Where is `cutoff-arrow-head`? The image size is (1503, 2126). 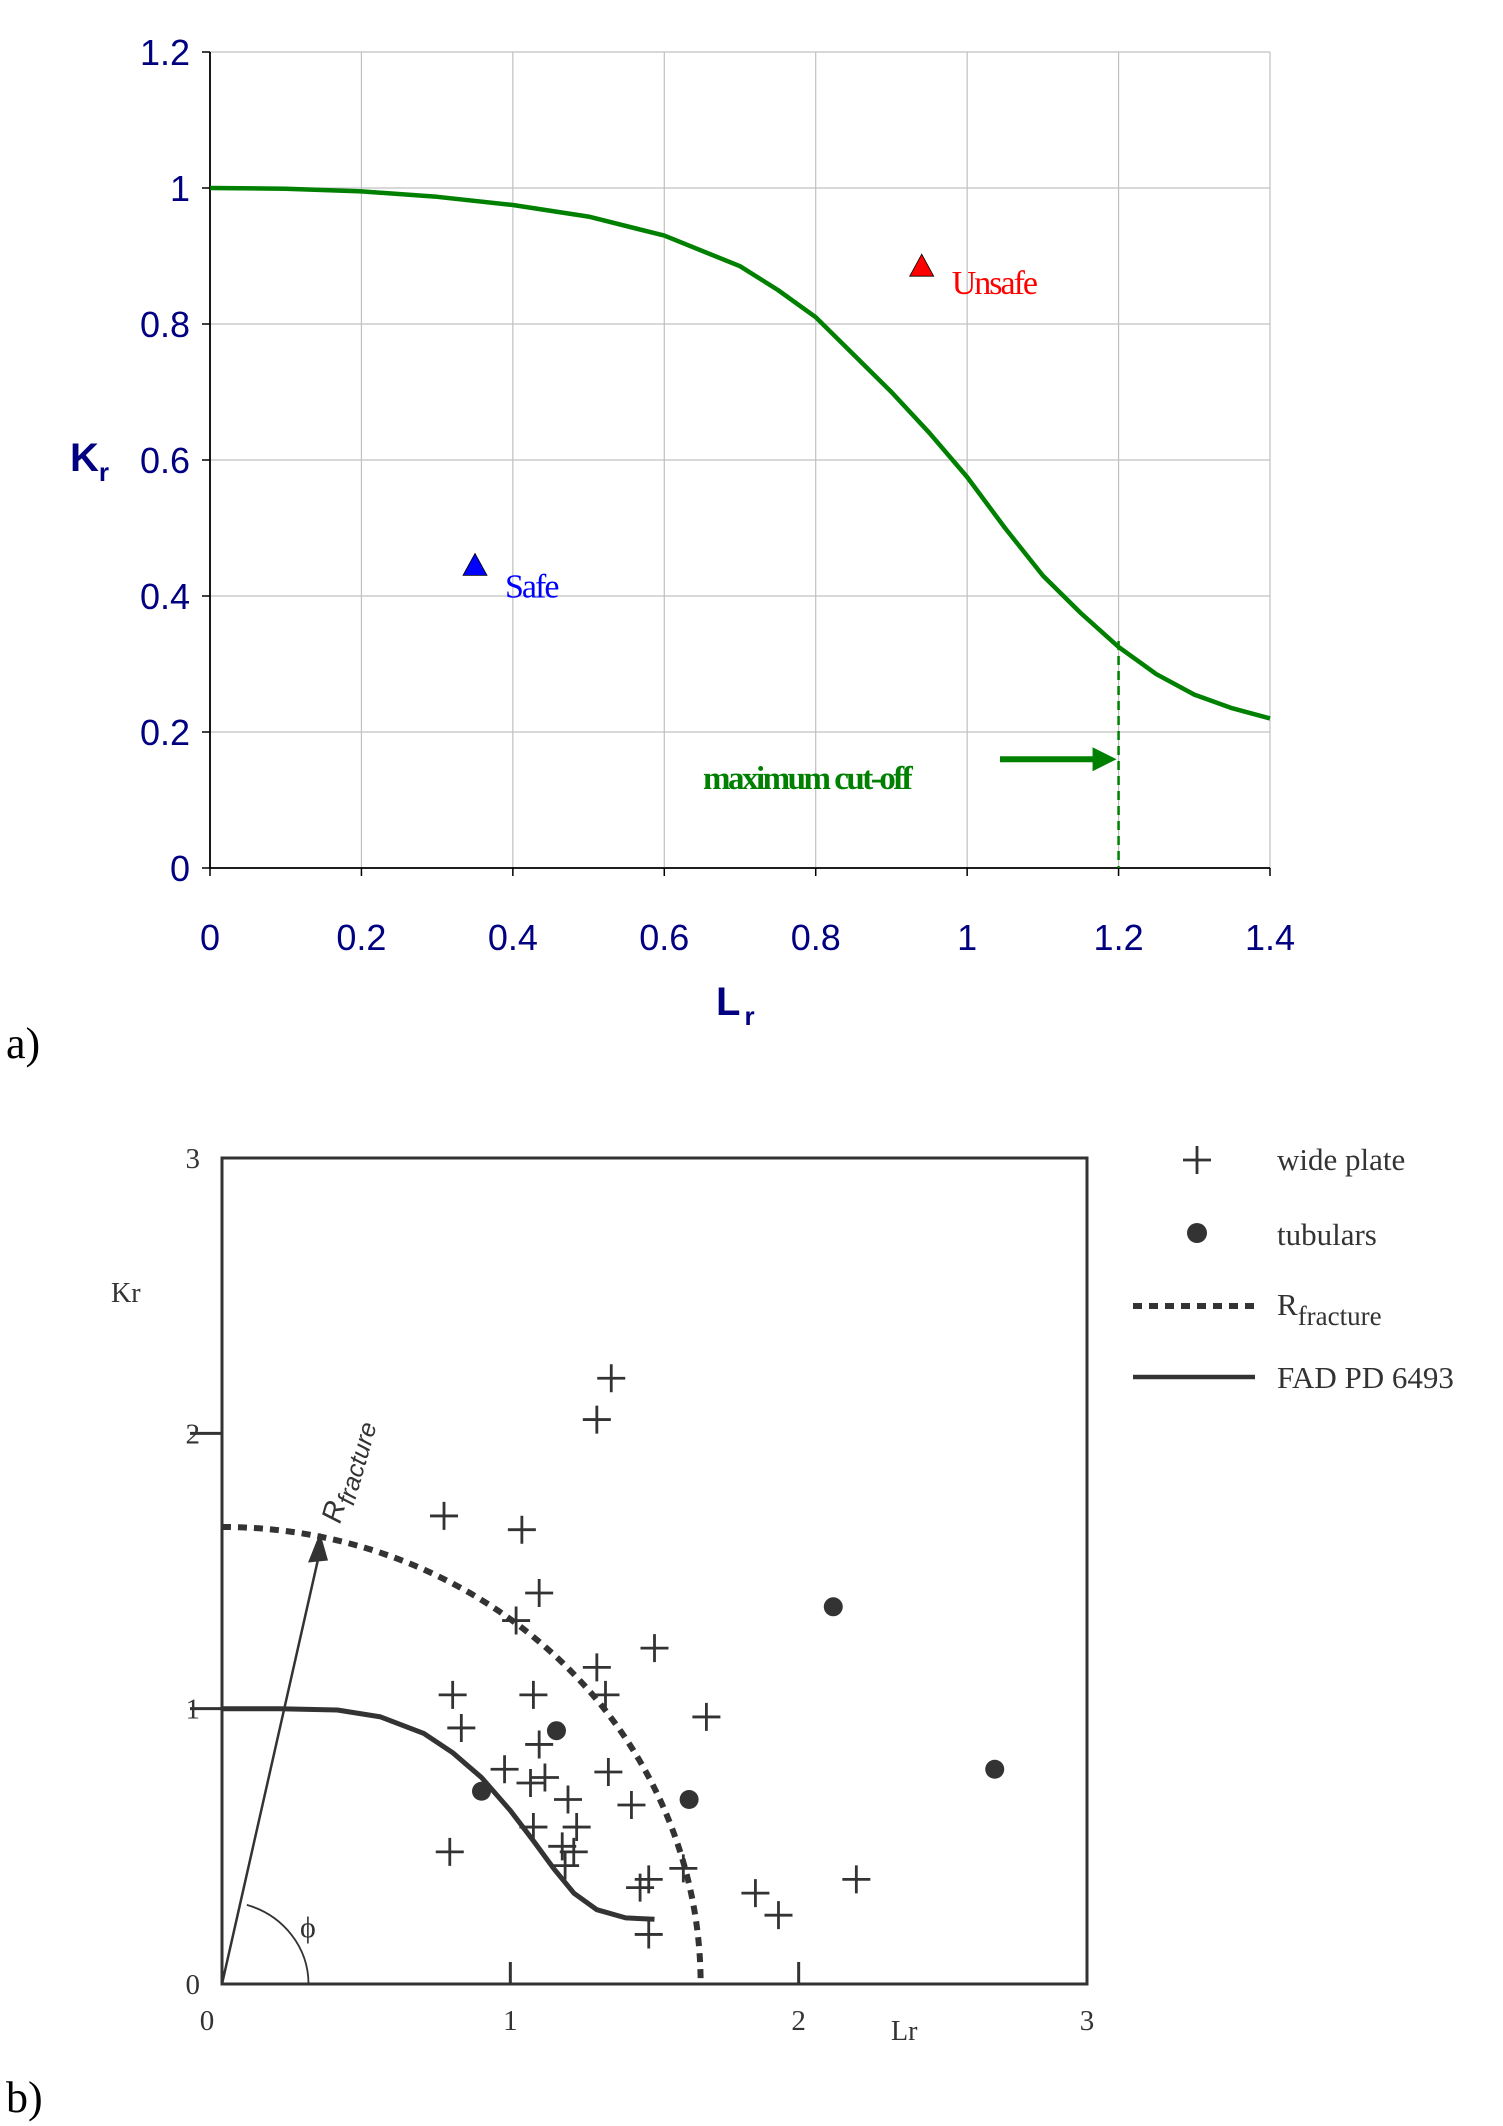 cutoff-arrow-head is located at coordinates (1104, 759).